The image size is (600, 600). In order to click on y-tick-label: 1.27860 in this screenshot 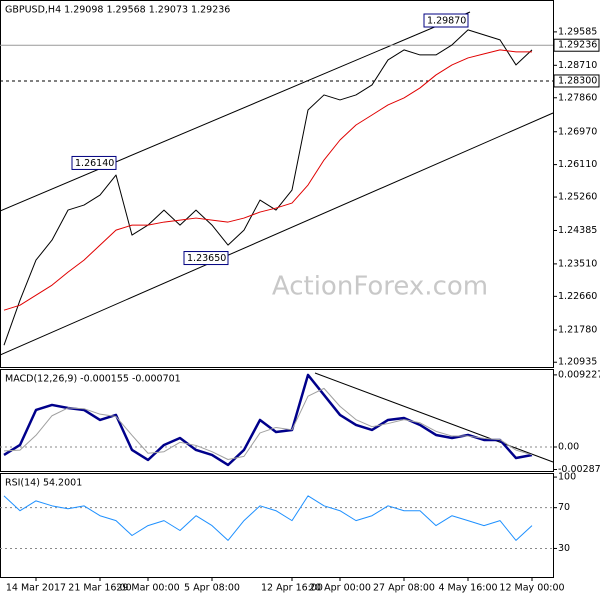, I will do `click(577, 97)`.